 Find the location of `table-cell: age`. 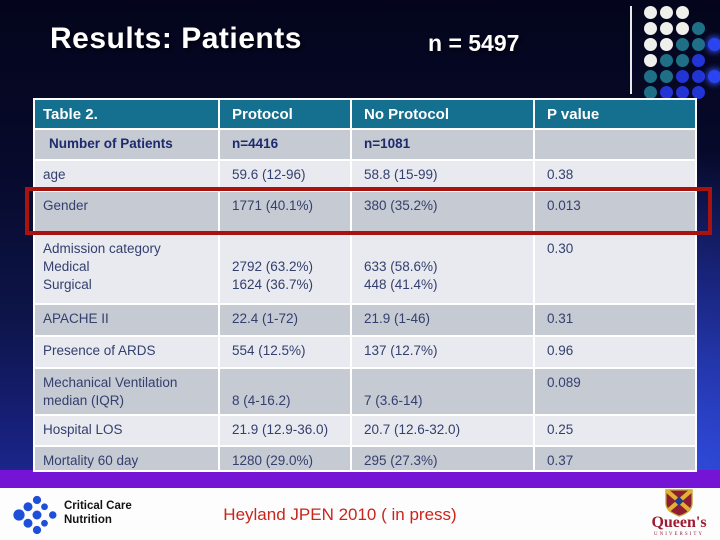

table-cell: age is located at coordinates (126, 175).